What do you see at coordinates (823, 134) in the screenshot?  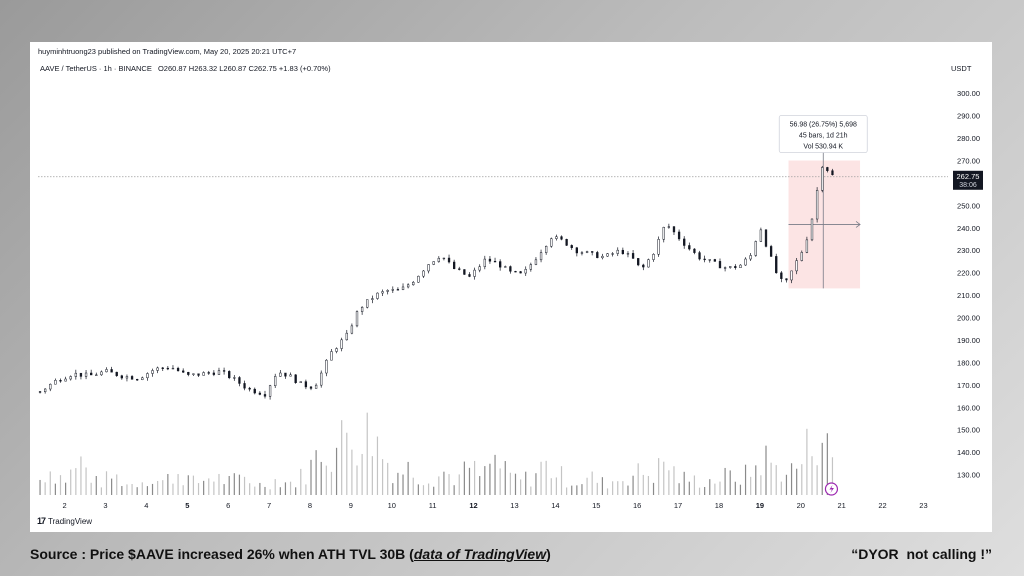 I see `measure-tooltip` at bounding box center [823, 134].